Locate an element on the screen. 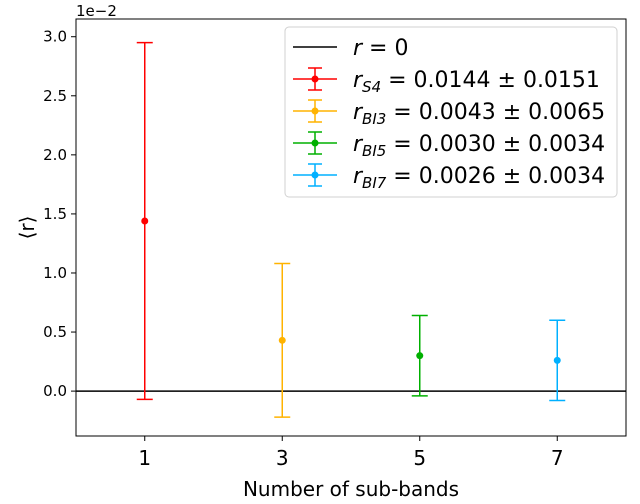 Image resolution: width=640 pixels, height=504 pixels. y-tick-label: 3.0 is located at coordinates (55, 37).